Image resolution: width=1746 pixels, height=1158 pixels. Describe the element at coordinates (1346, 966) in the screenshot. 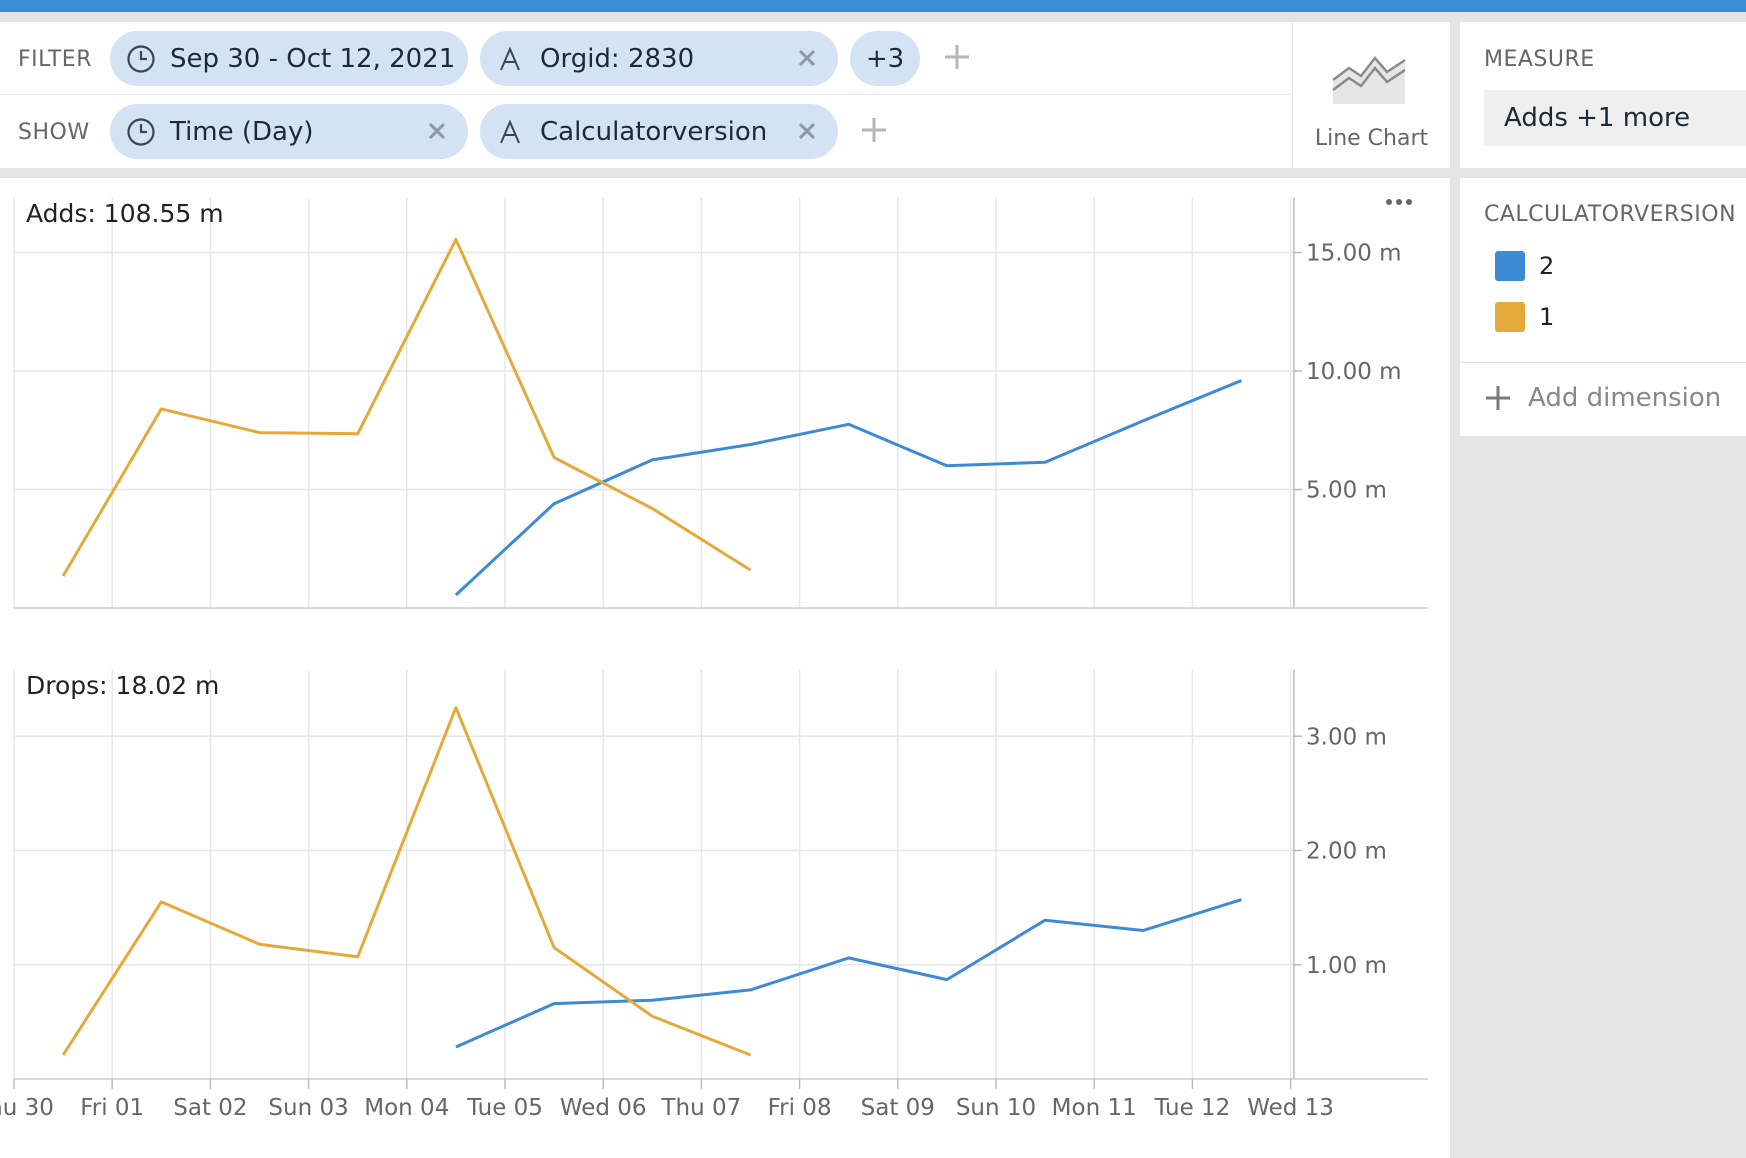

I see `y-tick-label: 1.00 m` at that location.